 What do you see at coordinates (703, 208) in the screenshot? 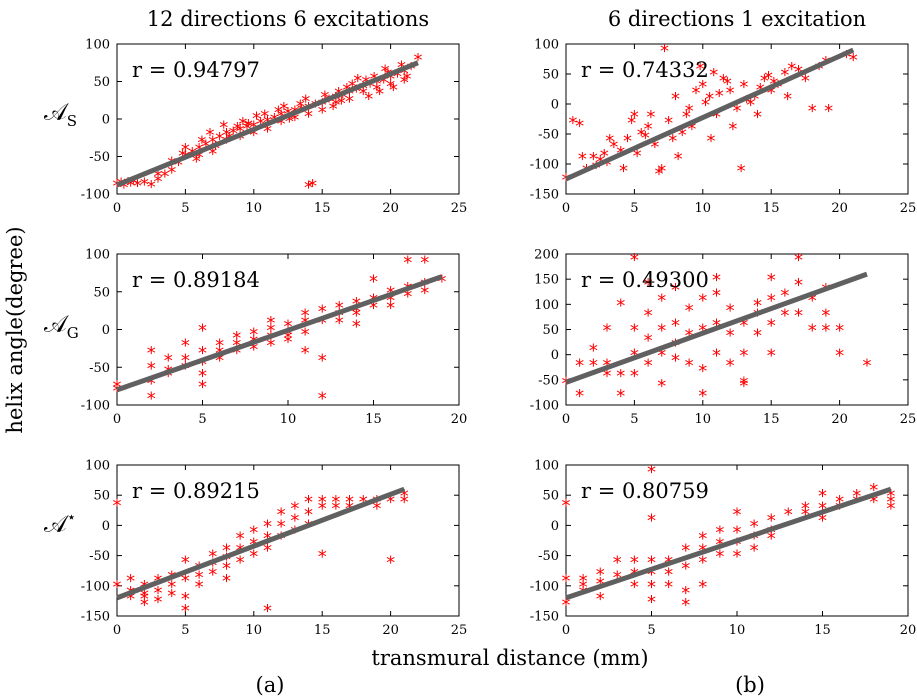
I see `x-tick-label: 10` at bounding box center [703, 208].